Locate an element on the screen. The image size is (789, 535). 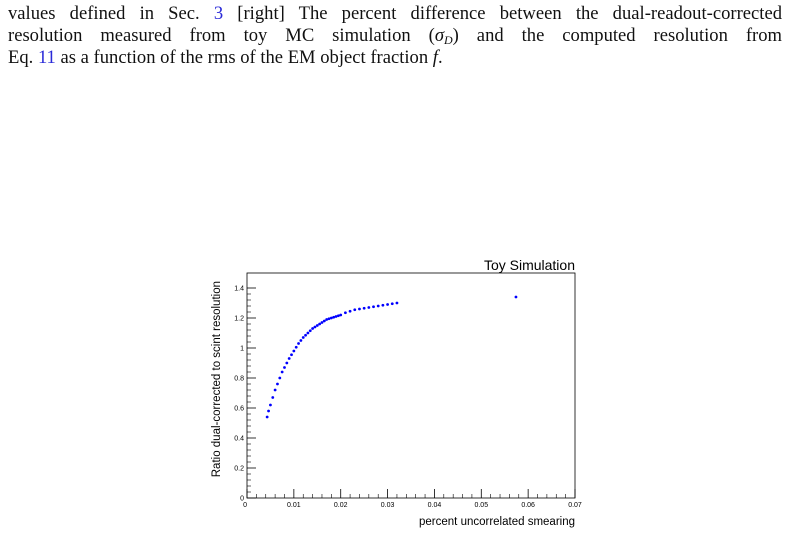
y-tick-label: 0.6 is located at coordinates (239, 409).